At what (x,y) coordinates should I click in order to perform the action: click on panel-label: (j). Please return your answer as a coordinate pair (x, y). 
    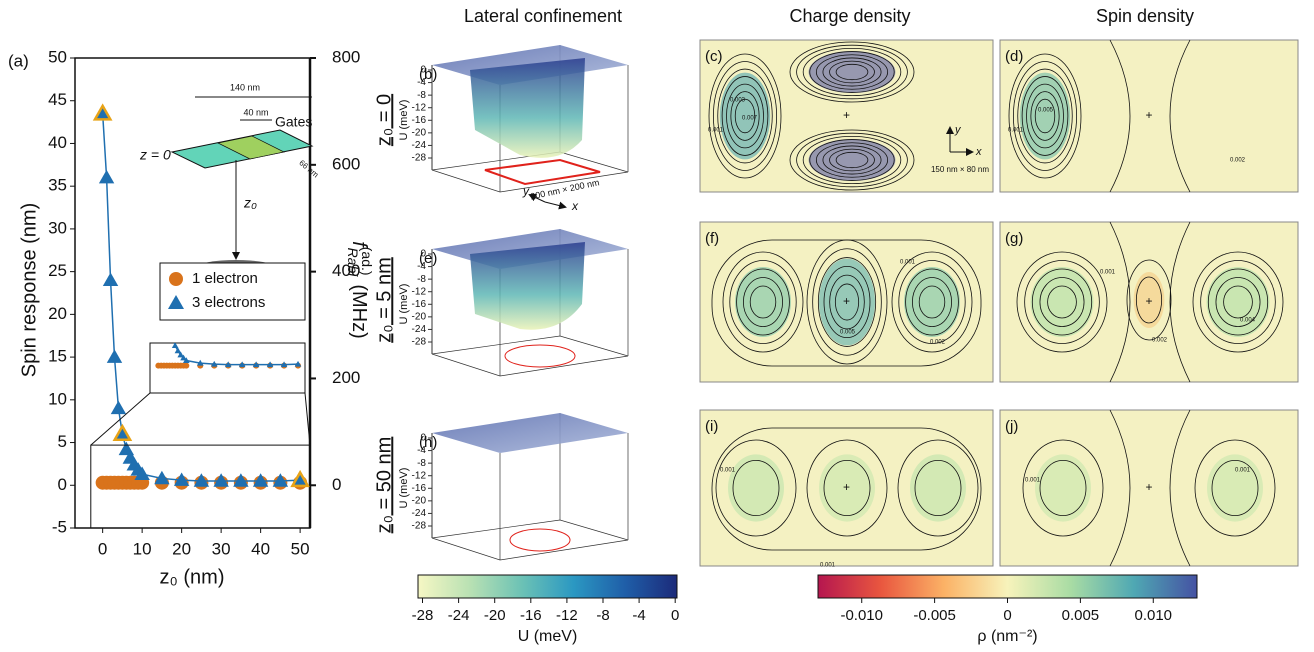
    Looking at the image, I should click on (1011, 426).